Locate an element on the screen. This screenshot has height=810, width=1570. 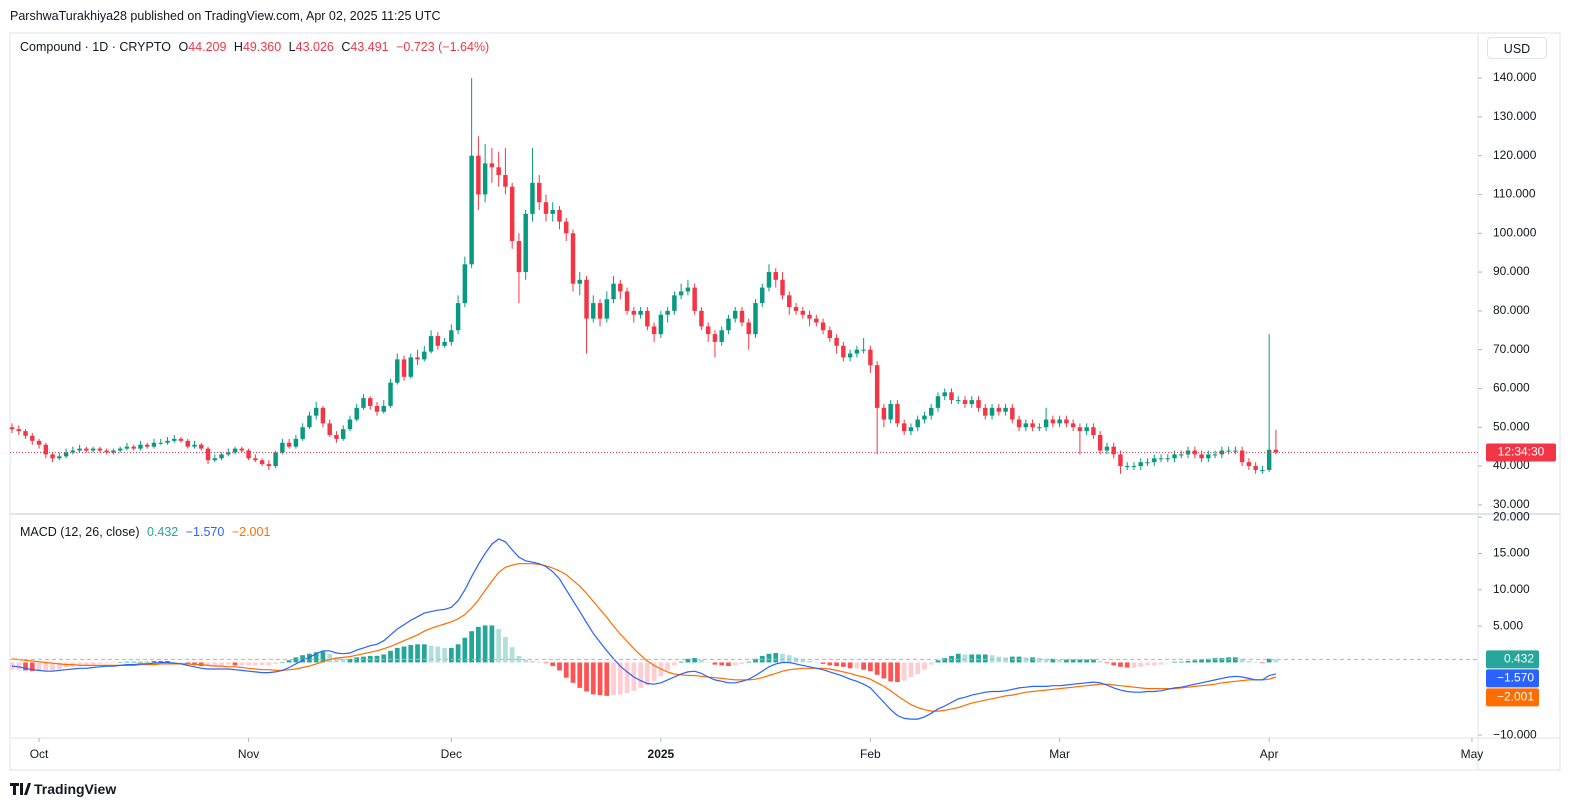
y-tick-label: 50.000 is located at coordinates (1511, 426).